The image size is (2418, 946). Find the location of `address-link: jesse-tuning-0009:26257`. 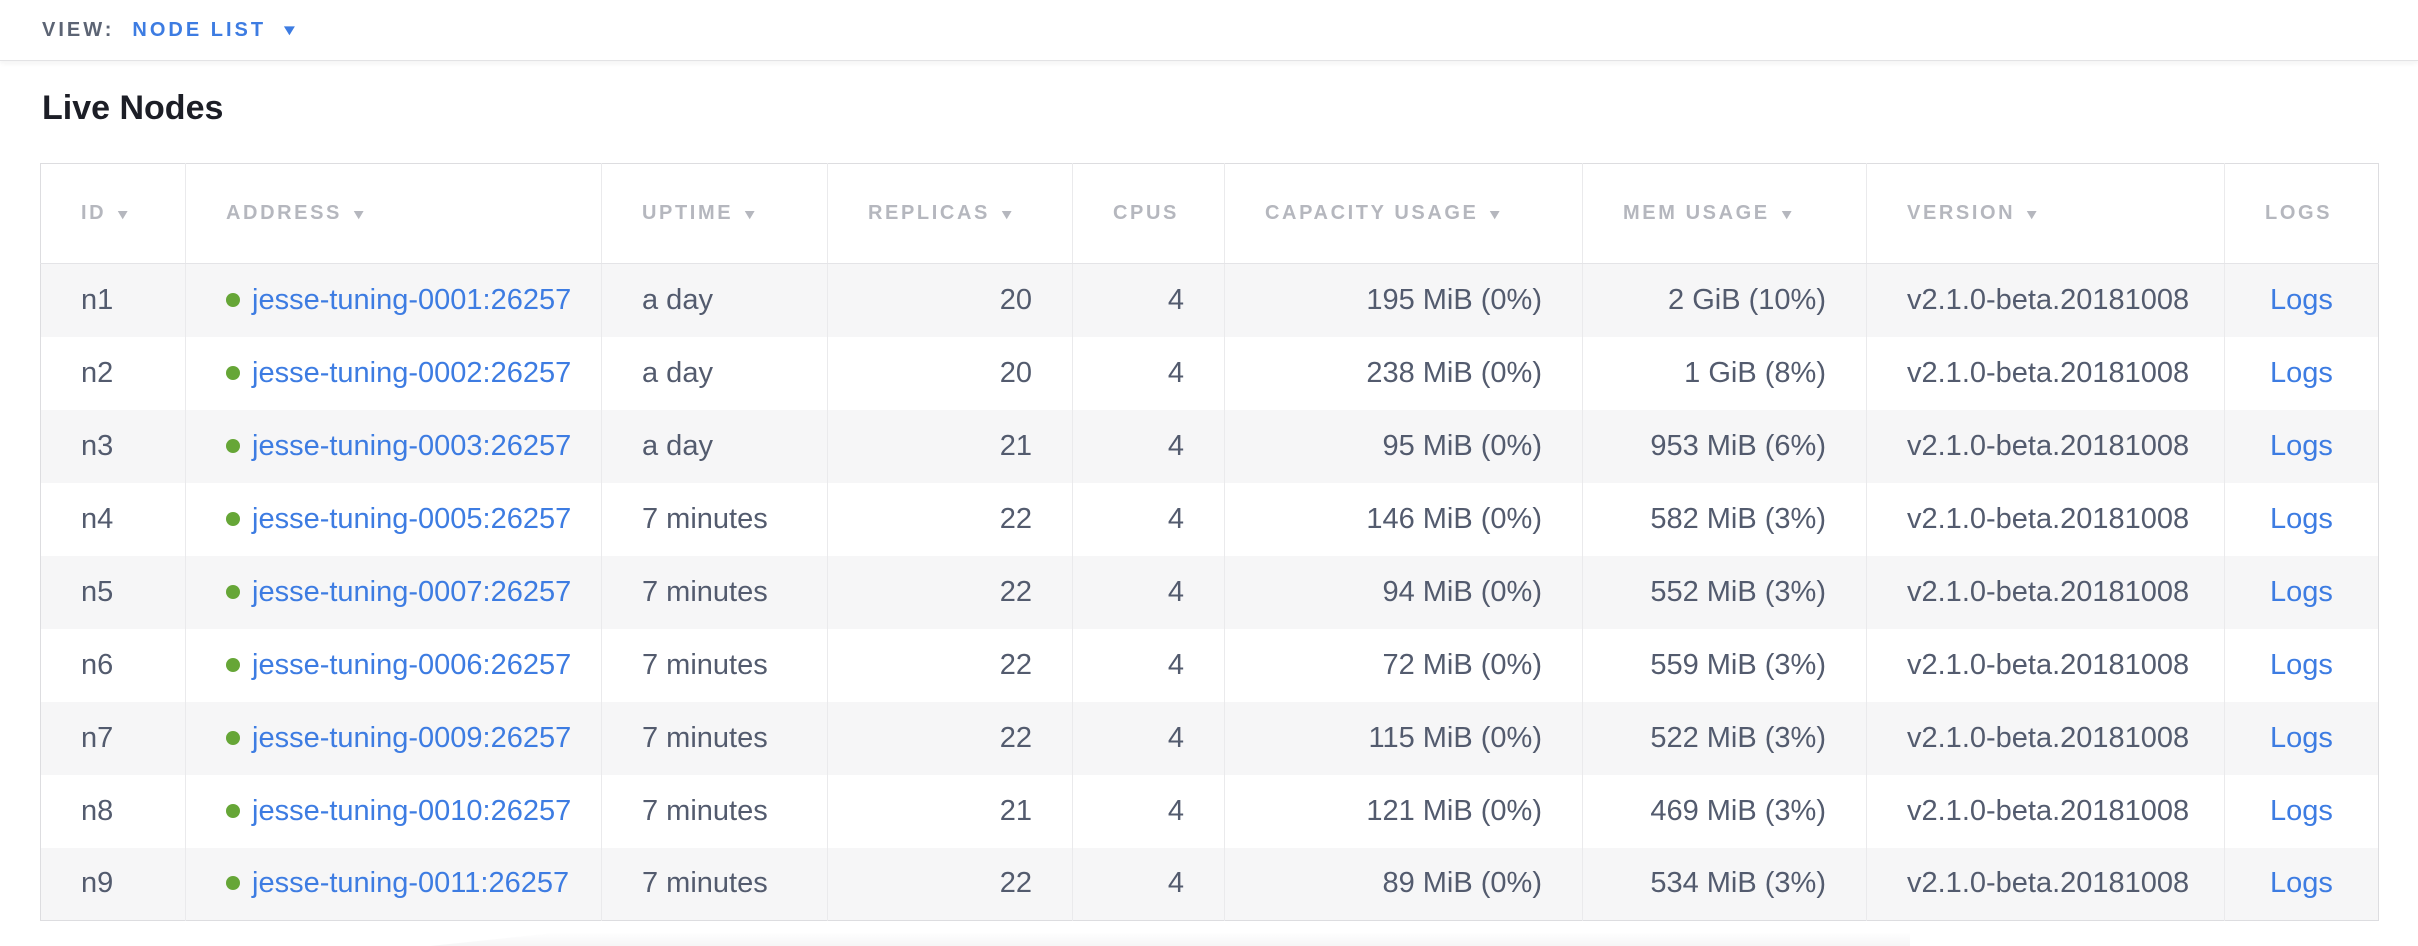

address-link: jesse-tuning-0009:26257 is located at coordinates (412, 737).